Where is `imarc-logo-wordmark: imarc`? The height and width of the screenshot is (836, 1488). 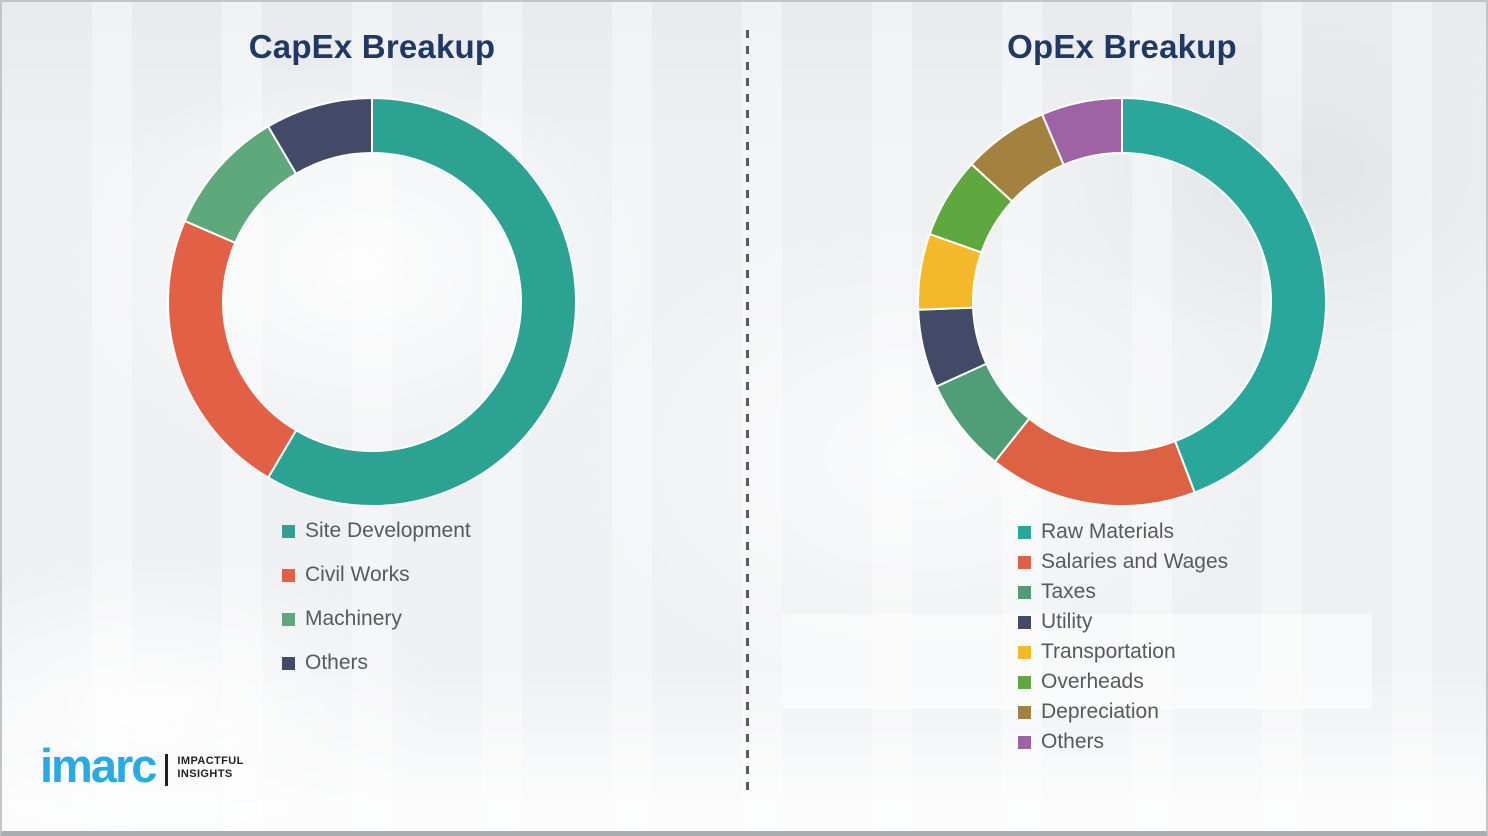
imarc-logo-wordmark: imarc is located at coordinates (98, 765).